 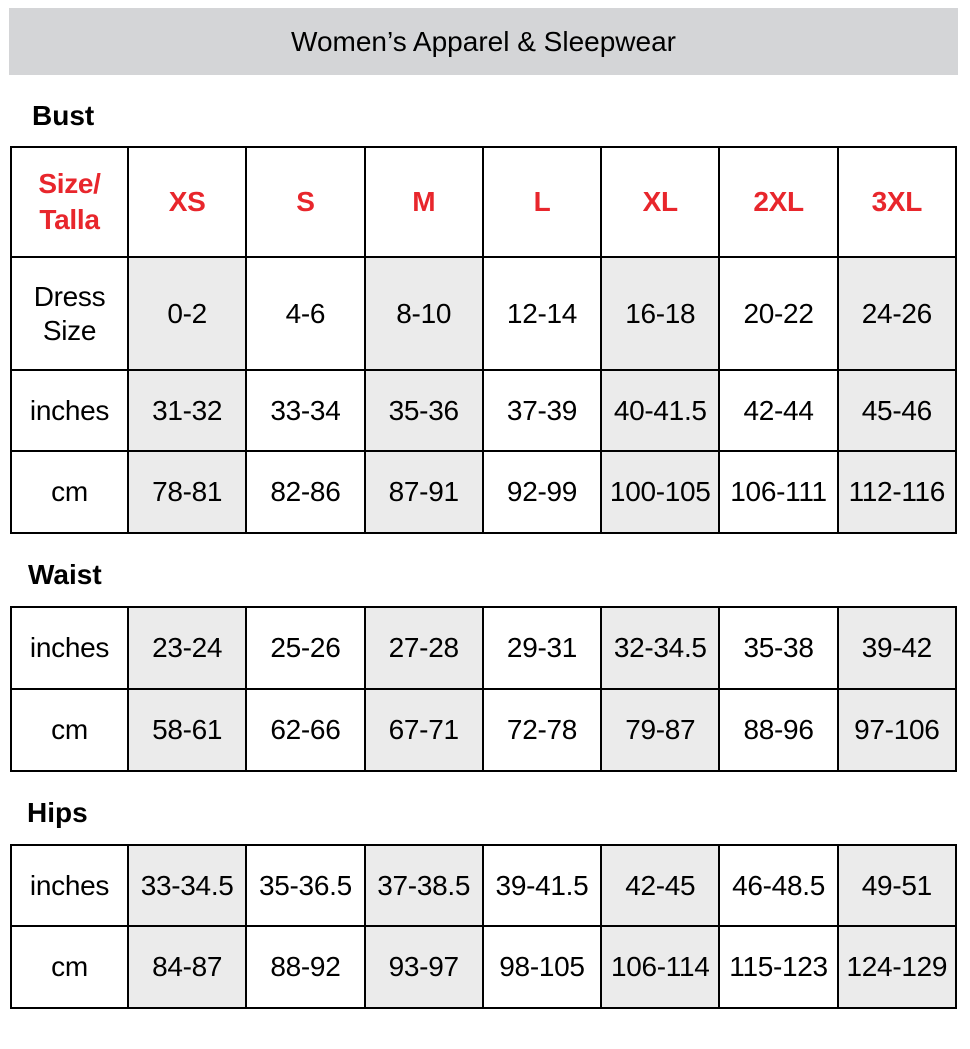 What do you see at coordinates (65, 574) in the screenshot?
I see `section-label-waist: Waist` at bounding box center [65, 574].